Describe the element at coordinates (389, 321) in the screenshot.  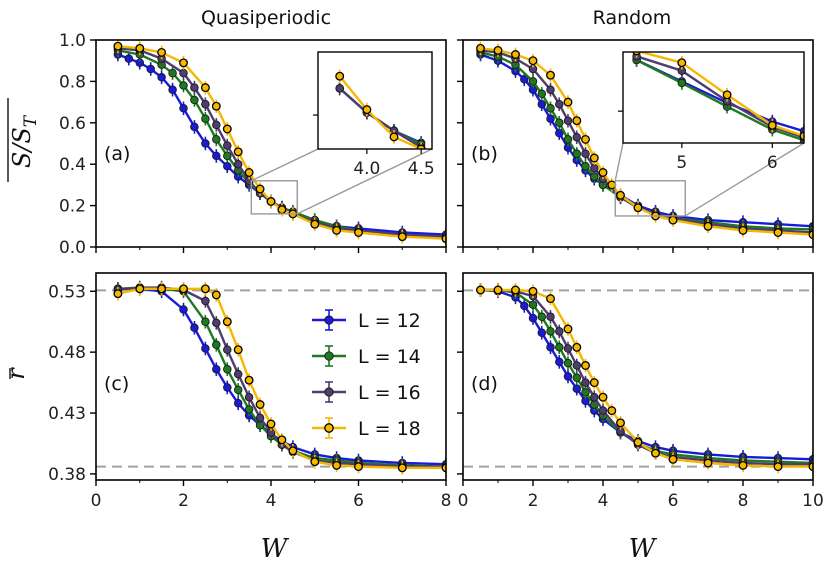
I see `legend-label: L = 12` at that location.